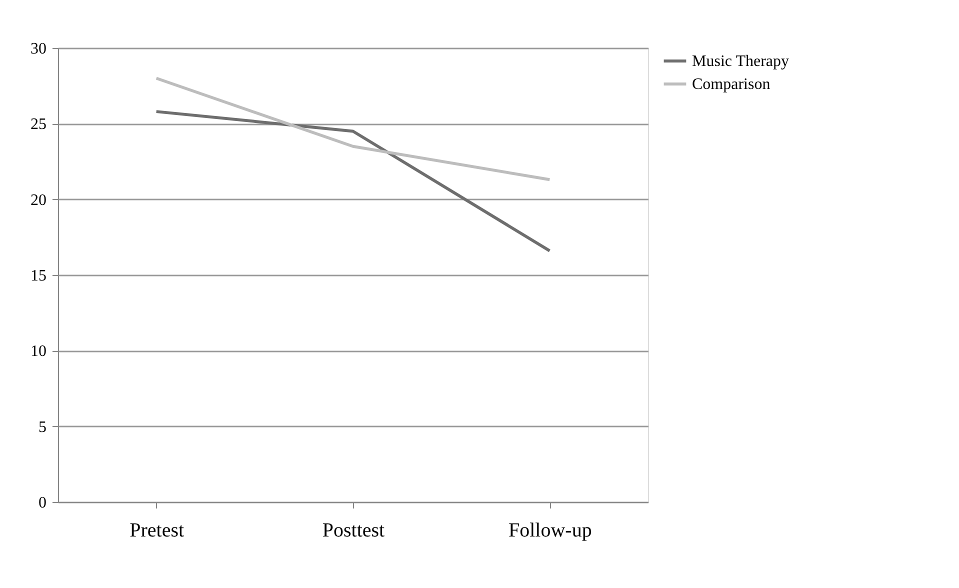 Image resolution: width=959 pixels, height=588 pixels. I want to click on x-tick-label: Pretest, so click(157, 531).